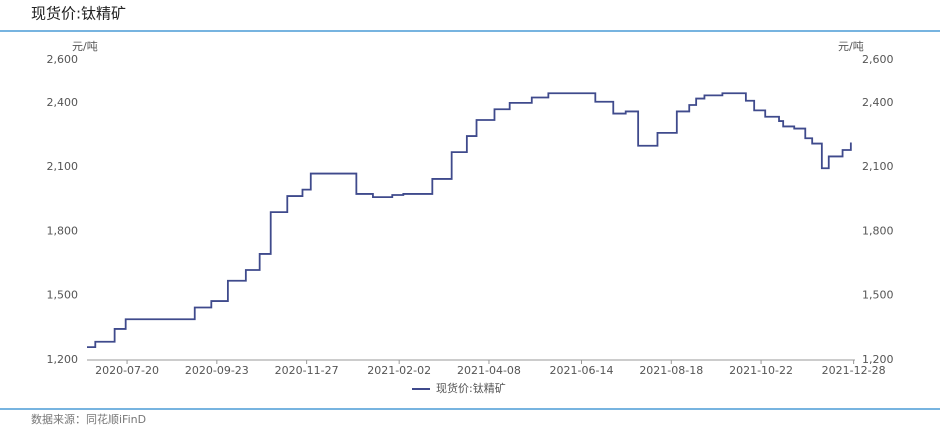  Describe the element at coordinates (85, 46) in the screenshot. I see `y-unit: 元/吨` at that location.